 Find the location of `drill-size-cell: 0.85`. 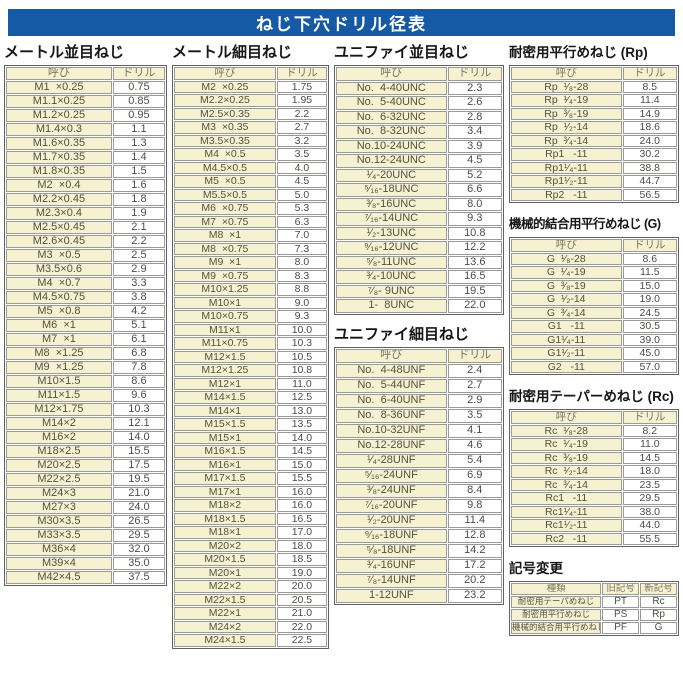

drill-size-cell: 0.85 is located at coordinates (138, 101).